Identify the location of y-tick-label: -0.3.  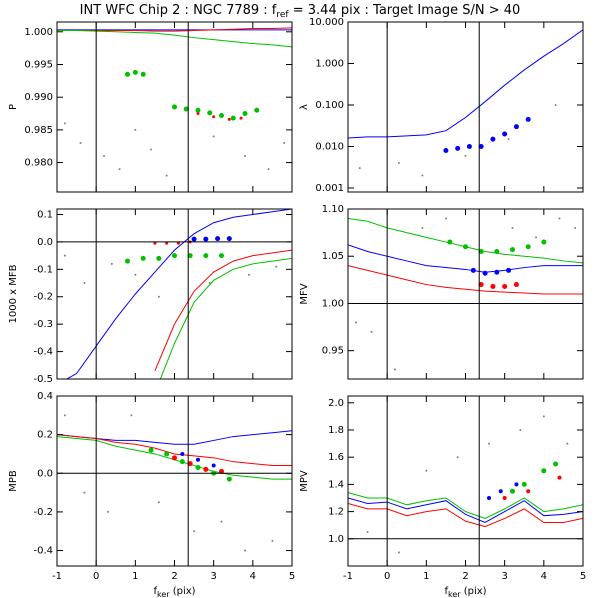
(43, 324).